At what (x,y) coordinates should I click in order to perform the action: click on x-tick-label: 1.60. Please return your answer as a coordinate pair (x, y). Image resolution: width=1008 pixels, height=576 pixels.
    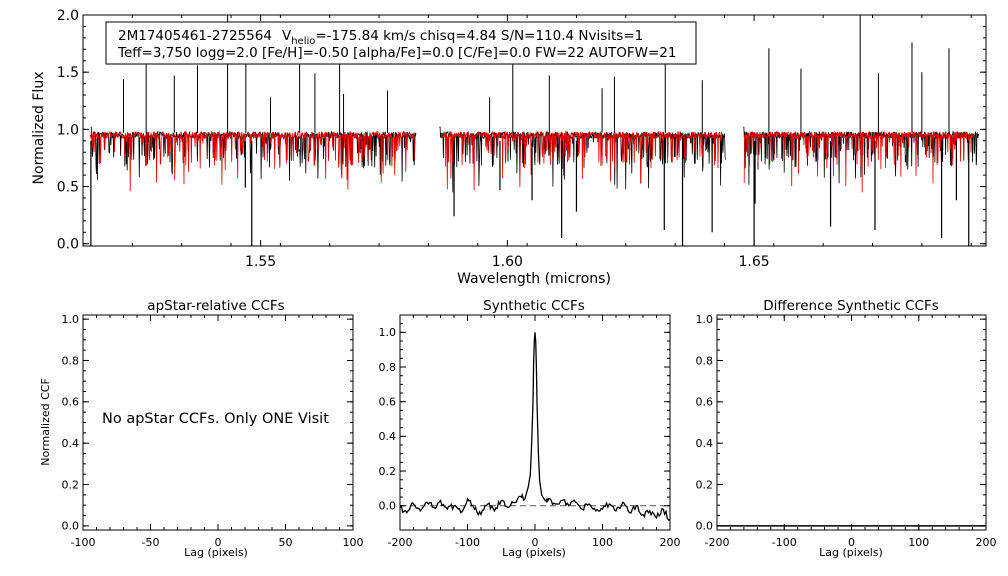
    Looking at the image, I should click on (507, 262).